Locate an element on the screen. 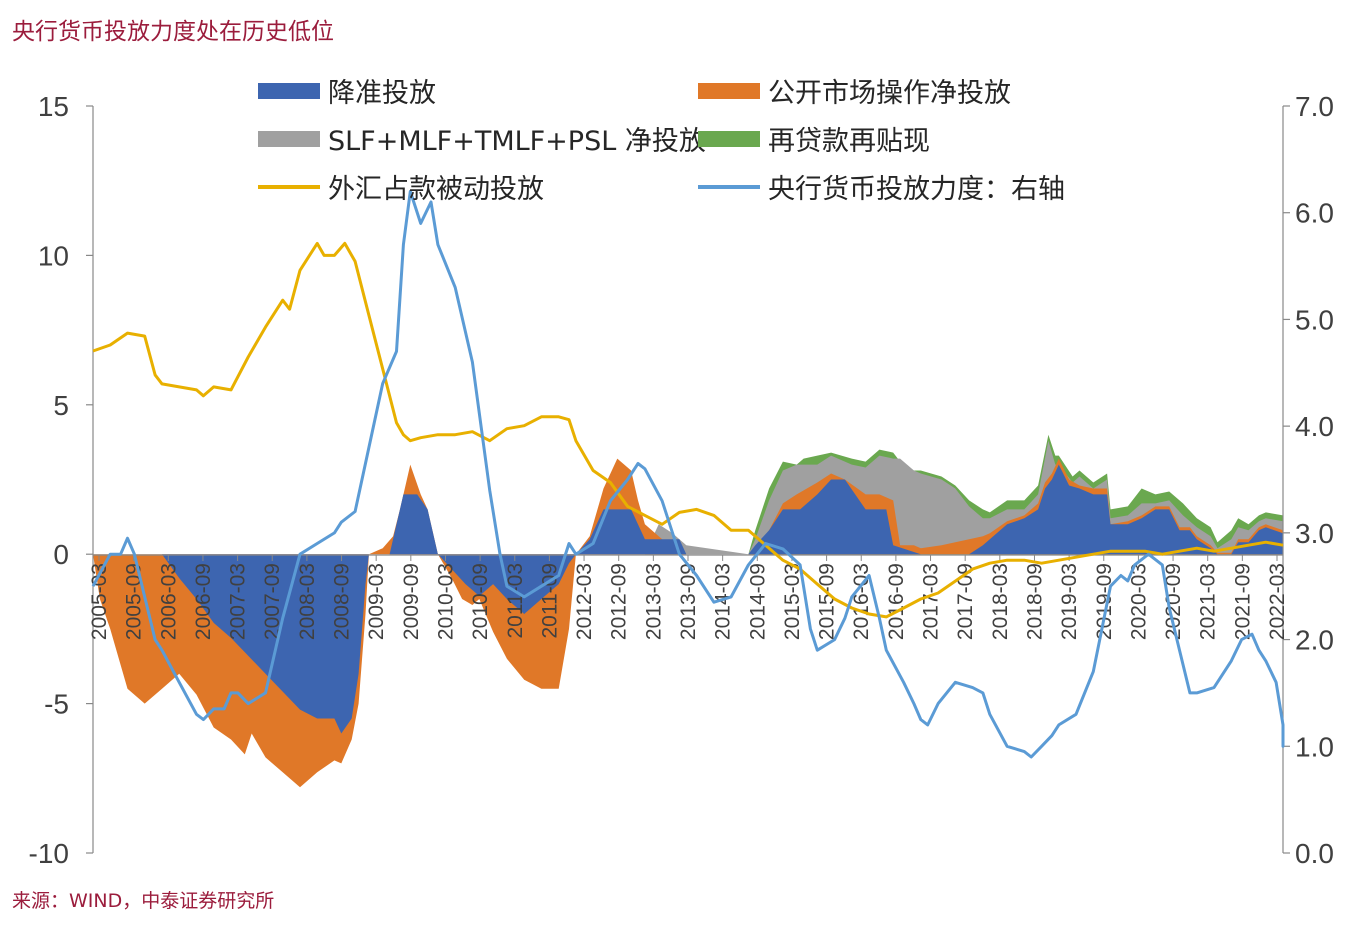 The height and width of the screenshot is (934, 1370). legend-swatch-slf is located at coordinates (289, 139).